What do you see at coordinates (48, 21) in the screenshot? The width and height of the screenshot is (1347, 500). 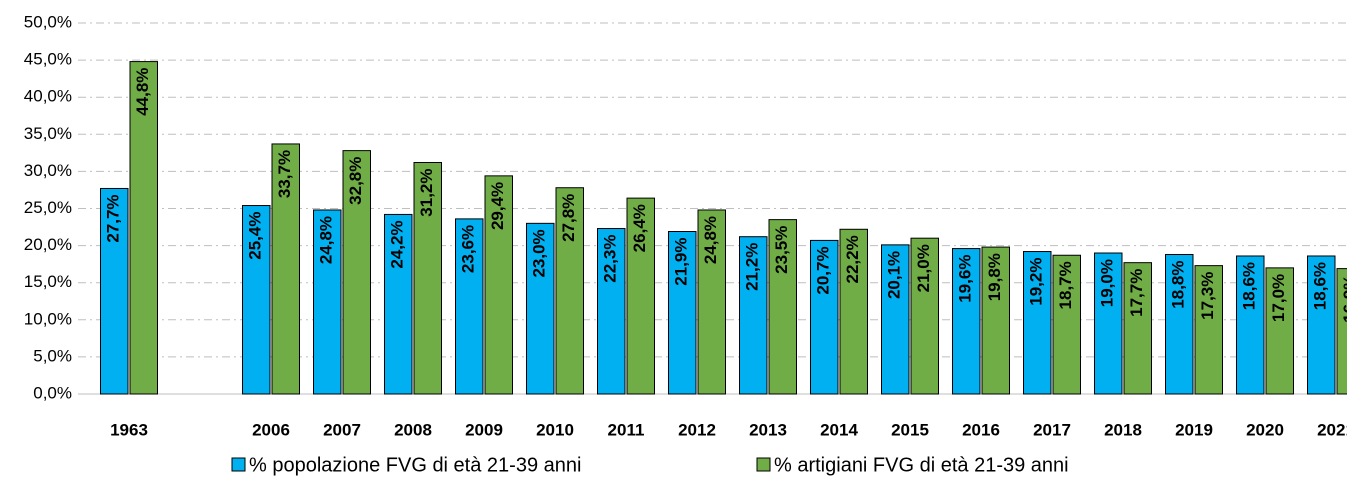 I see `y-tick-label: 50,0%` at bounding box center [48, 21].